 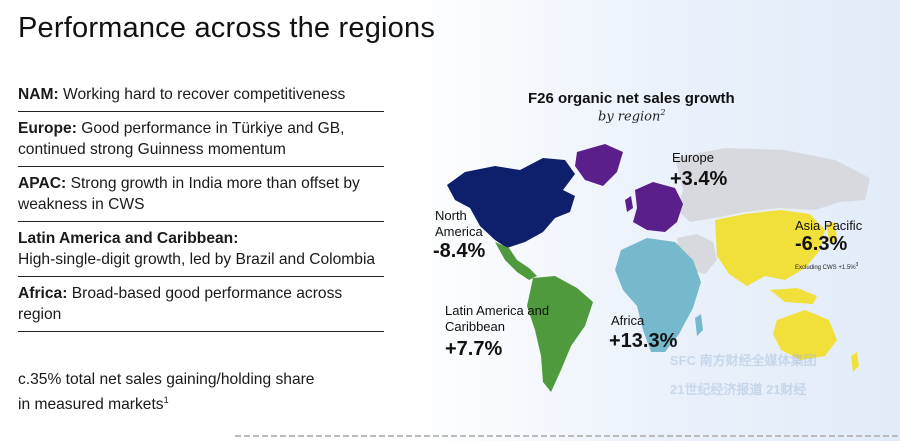 I want to click on bullet-text: Working hard to recover competitiveness, so click(x=202, y=94).